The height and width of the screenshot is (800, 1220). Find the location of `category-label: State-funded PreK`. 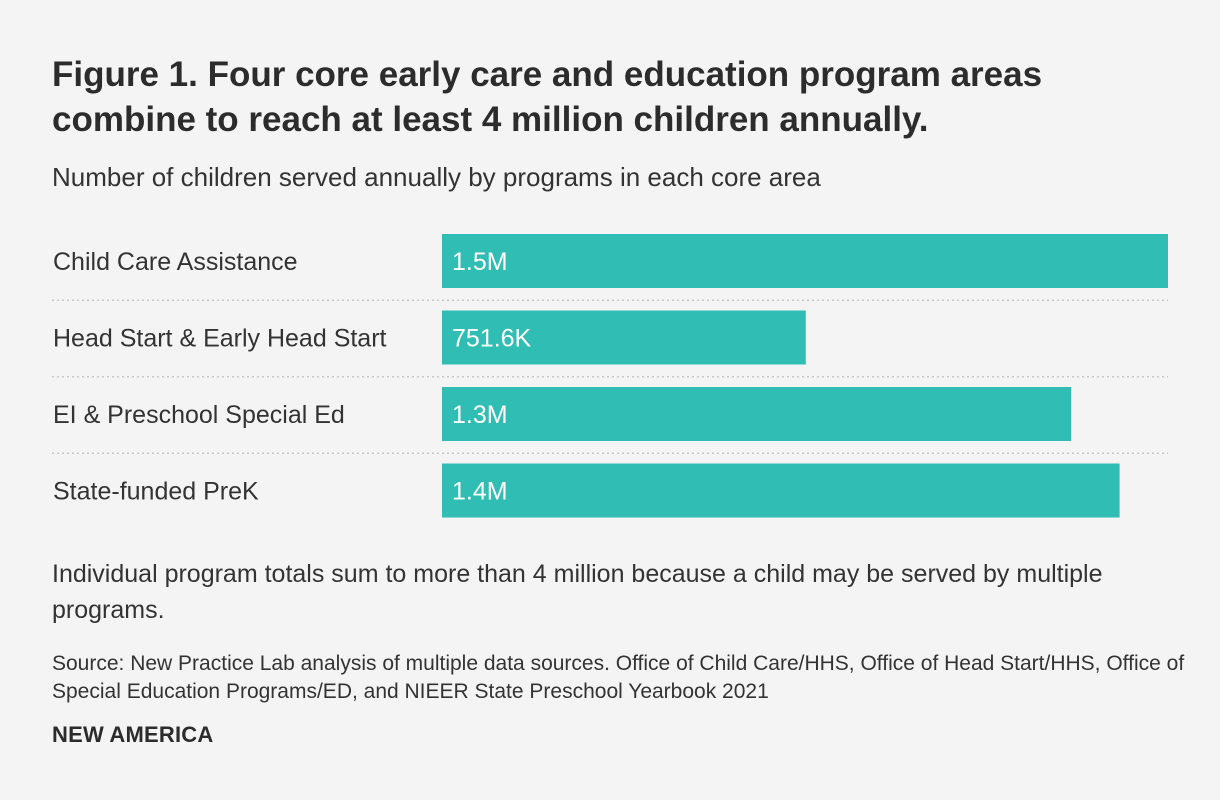

category-label: State-funded PreK is located at coordinates (156, 492).